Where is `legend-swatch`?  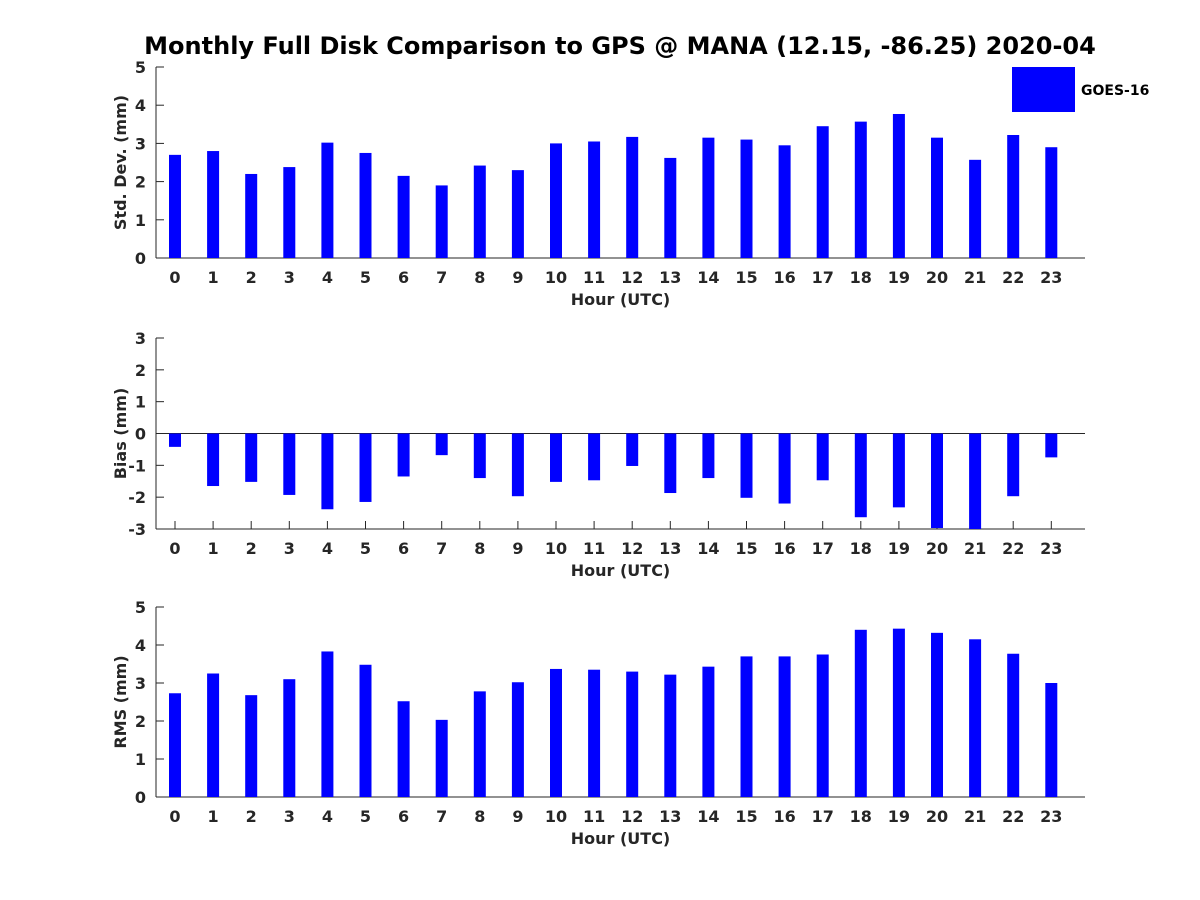
legend-swatch is located at coordinates (1043, 89).